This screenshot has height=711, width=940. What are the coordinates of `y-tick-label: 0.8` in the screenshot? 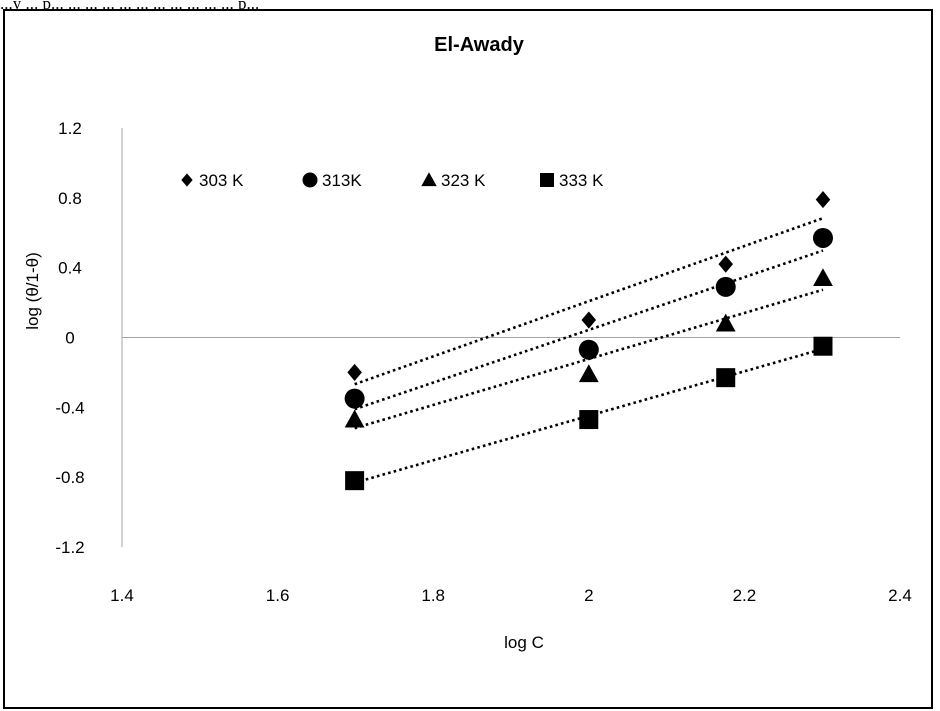 It's located at (70, 198).